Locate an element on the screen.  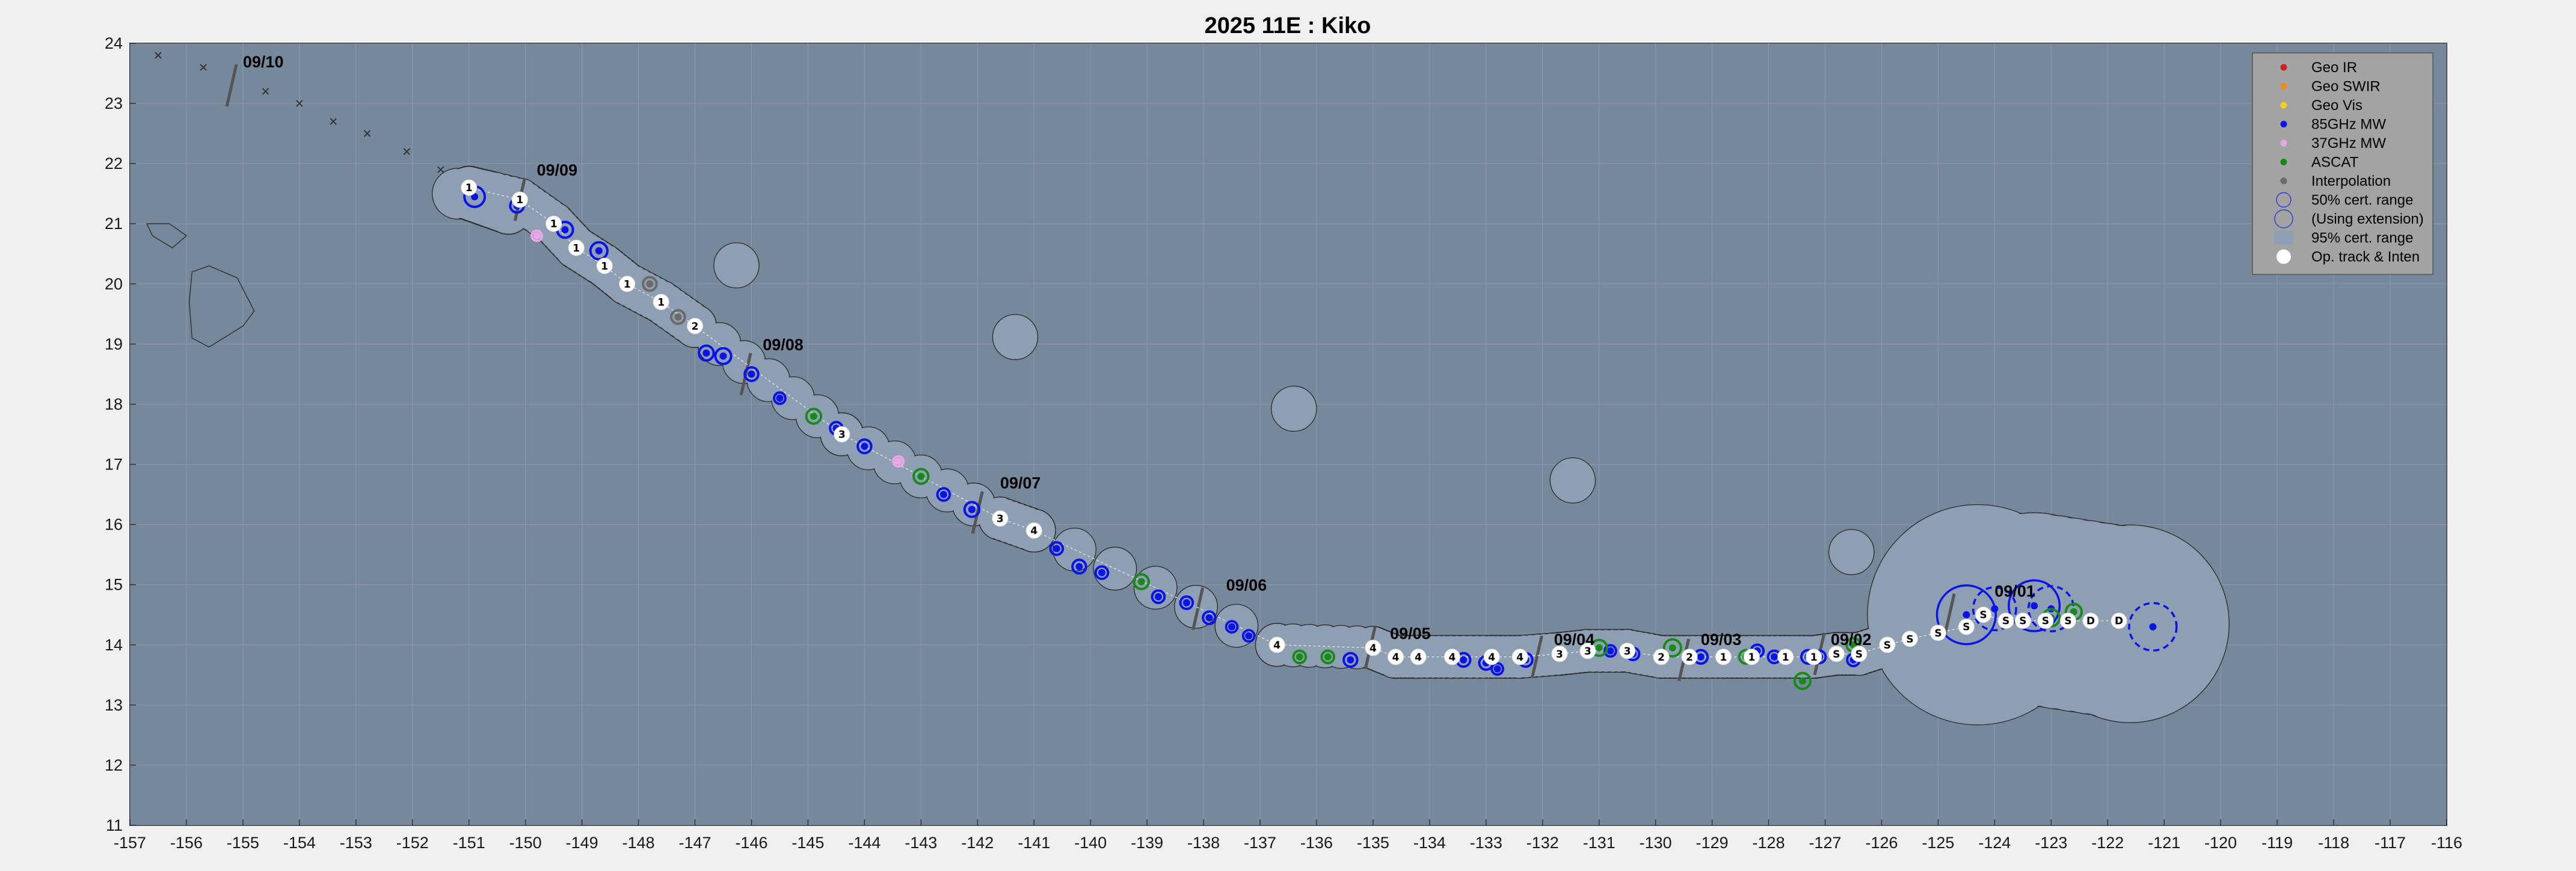
x-tick-label: -136 is located at coordinates (1317, 843).